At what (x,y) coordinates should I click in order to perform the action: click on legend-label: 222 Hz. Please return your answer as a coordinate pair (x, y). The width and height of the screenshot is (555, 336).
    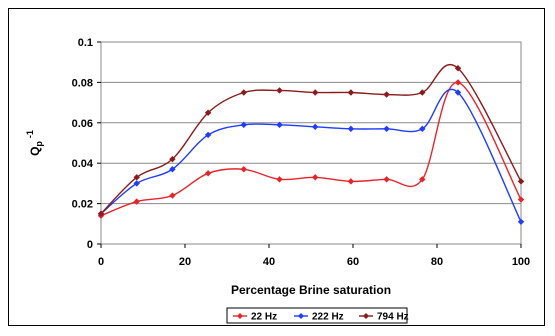
    Looking at the image, I should click on (328, 317).